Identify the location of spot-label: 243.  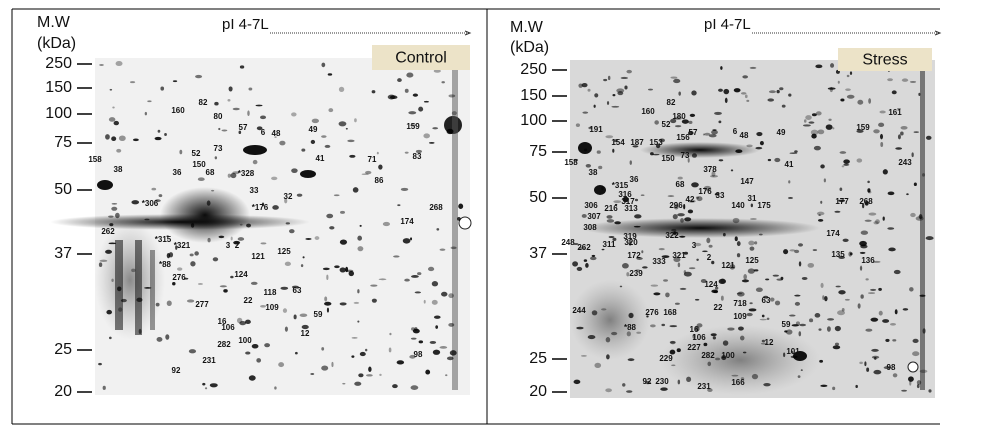
(905, 162).